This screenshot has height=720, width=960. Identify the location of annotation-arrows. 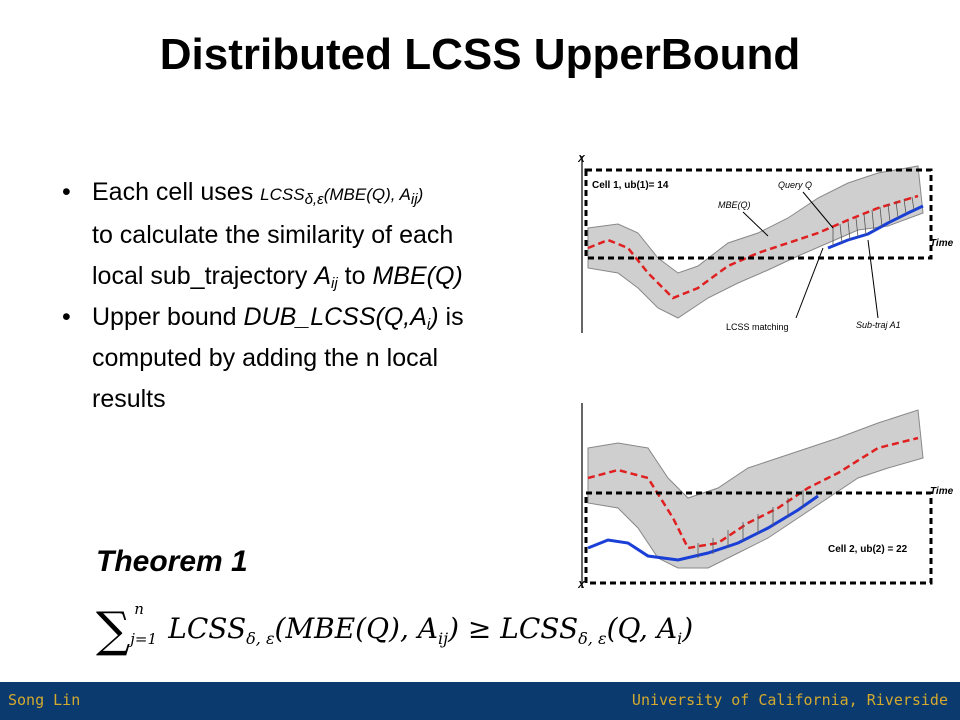
(810, 255).